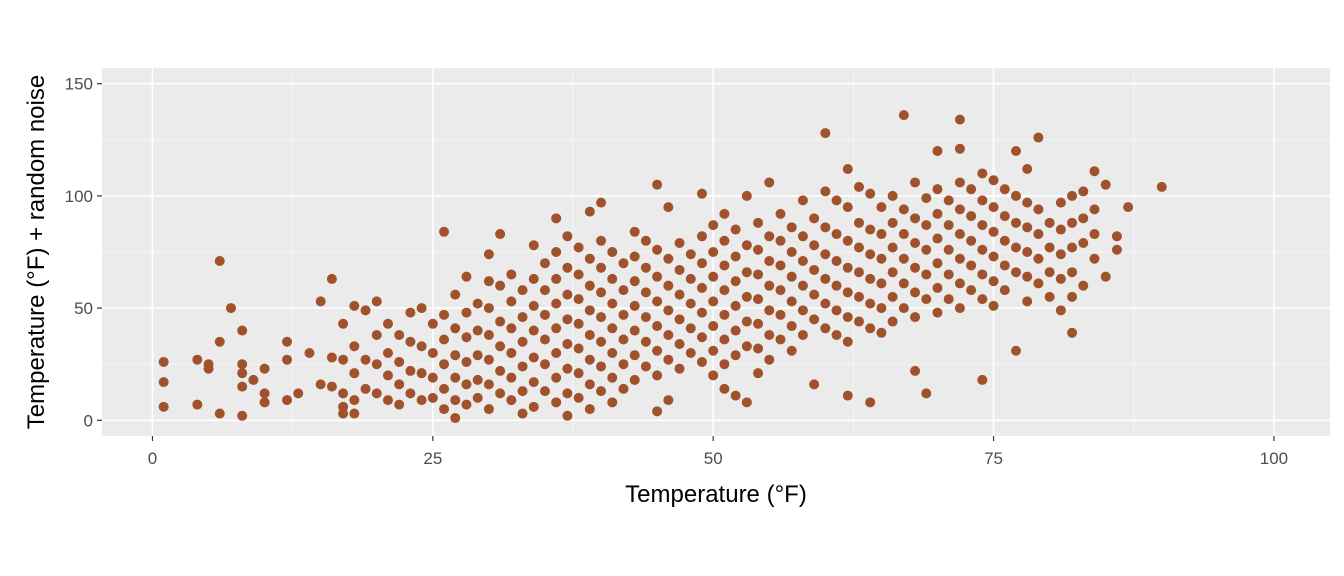 The image size is (1344, 576). I want to click on y-tick-label: 0, so click(88, 420).